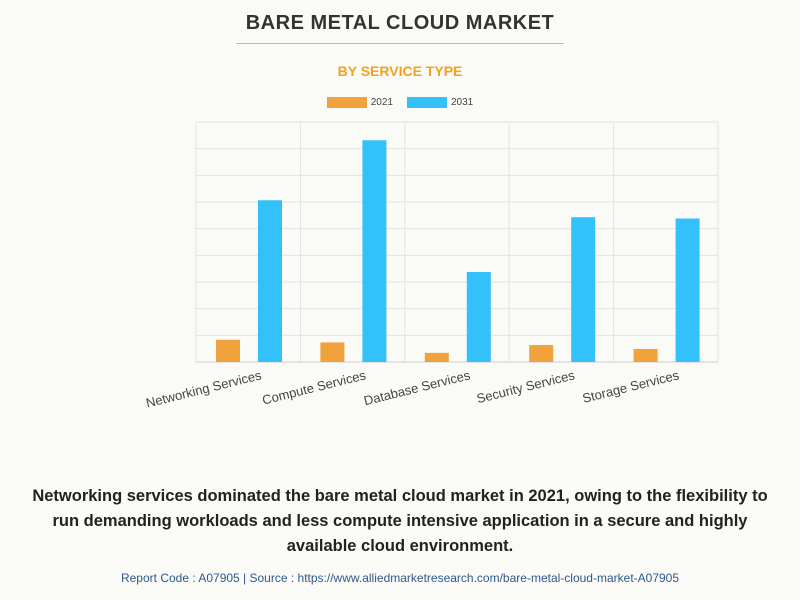  What do you see at coordinates (270, 281) in the screenshot?
I see `bar-2031-networking-services` at bounding box center [270, 281].